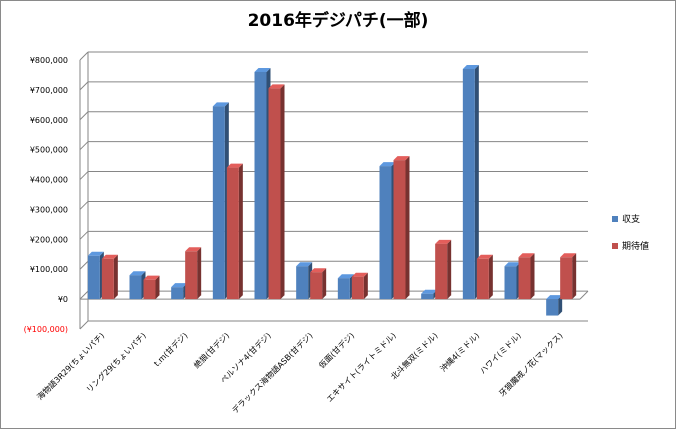  I want to click on y-tick-label: ¥600,000, so click(49, 120).